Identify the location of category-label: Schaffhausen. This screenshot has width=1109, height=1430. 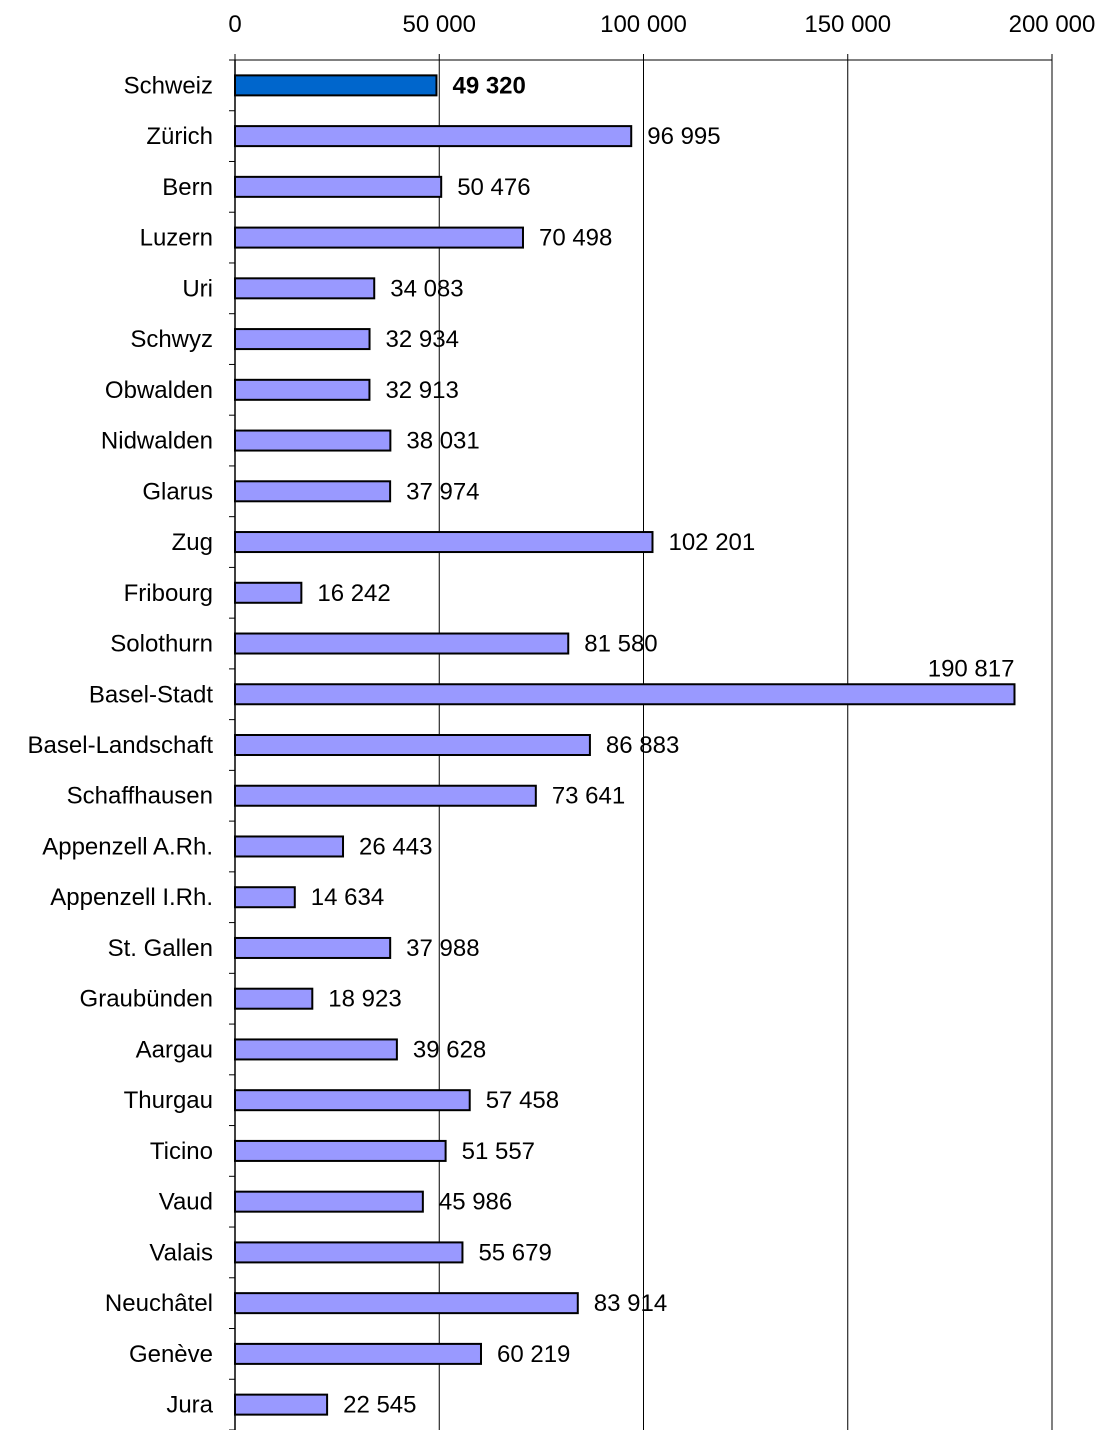
(140, 796).